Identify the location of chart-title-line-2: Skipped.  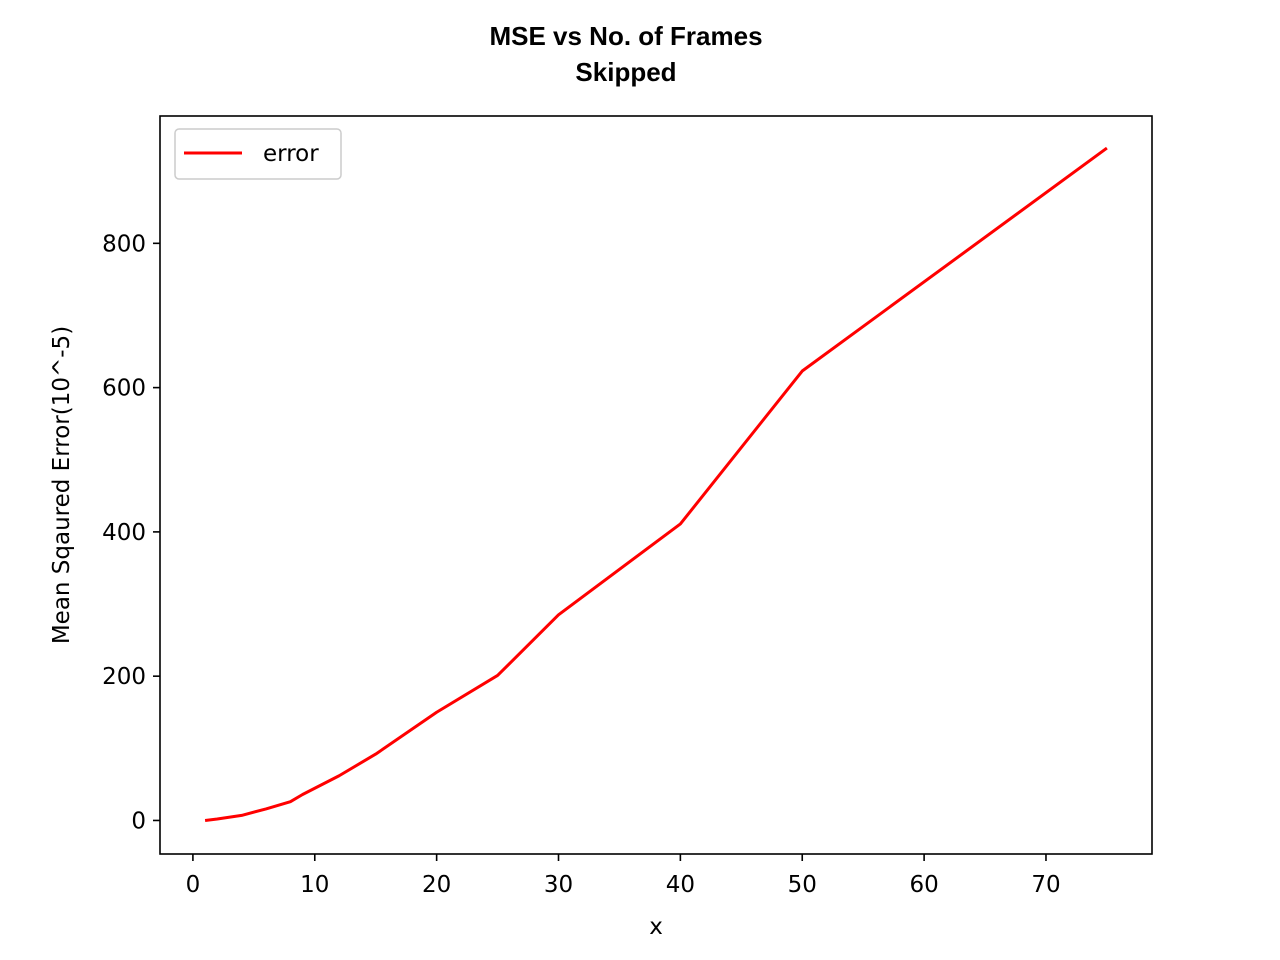
(625, 72).